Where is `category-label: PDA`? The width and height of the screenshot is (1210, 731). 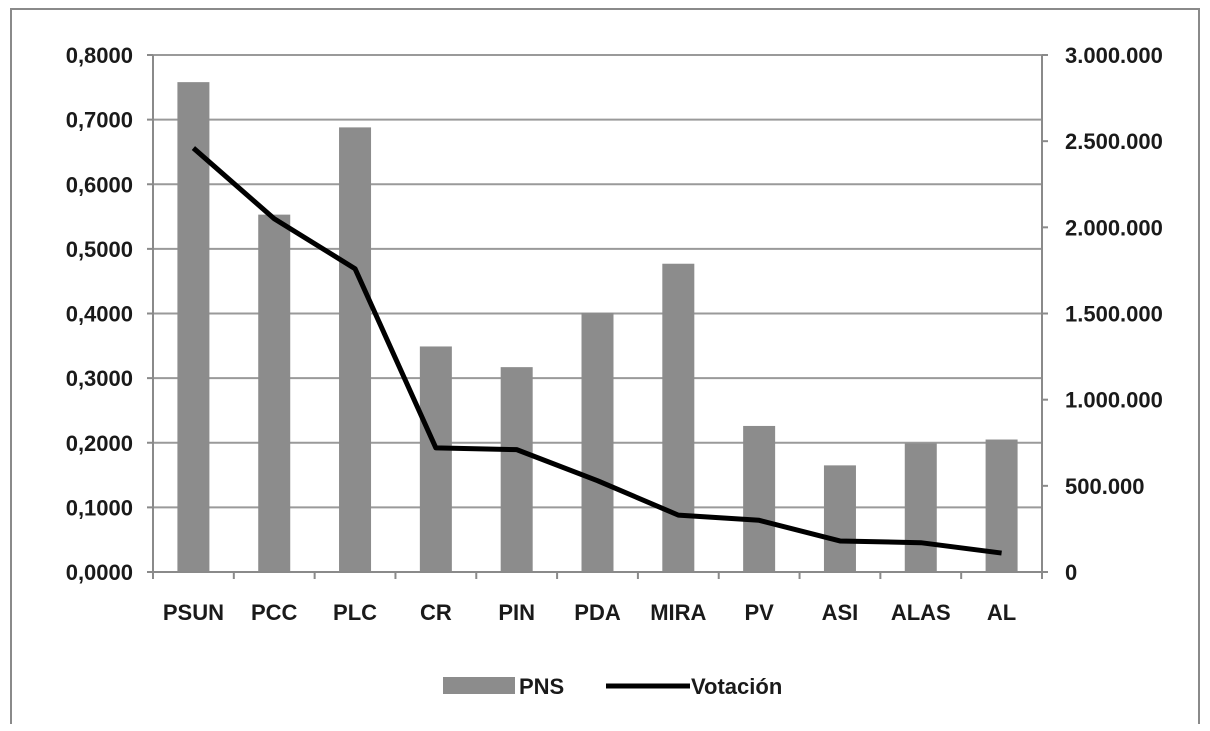 category-label: PDA is located at coordinates (597, 612).